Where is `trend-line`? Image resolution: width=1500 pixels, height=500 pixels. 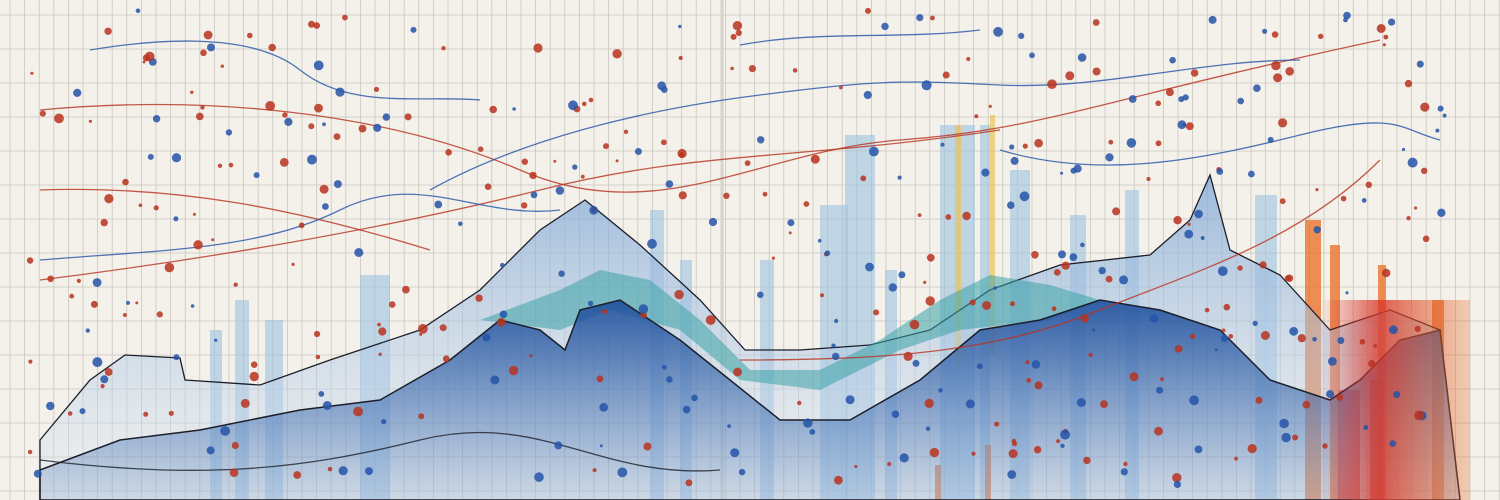
trend-line is located at coordinates (285, 70).